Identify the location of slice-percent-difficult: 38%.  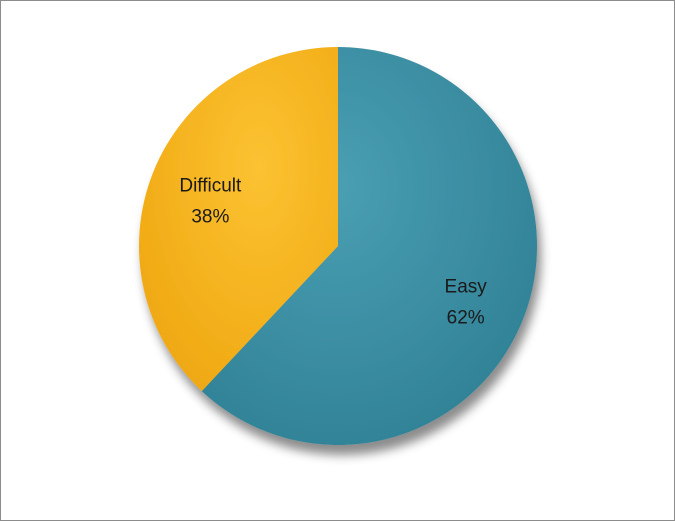
(210, 216).